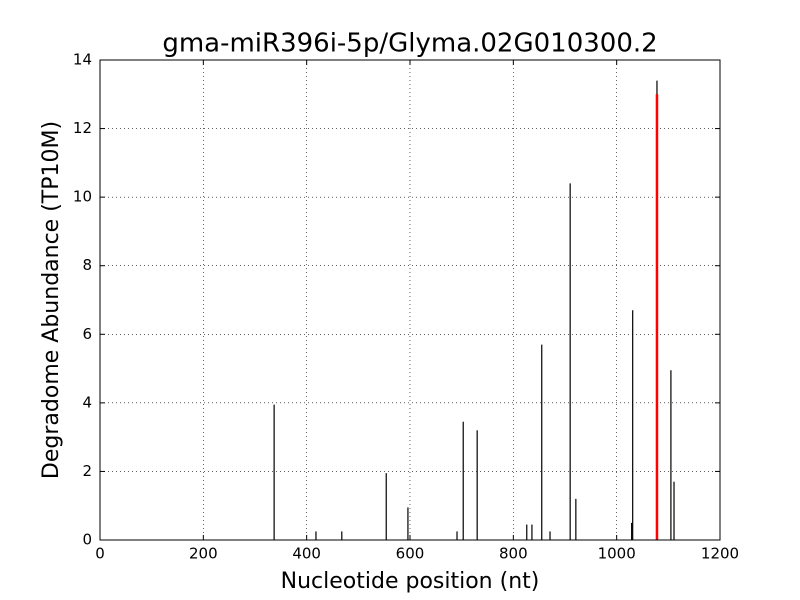  Describe the element at coordinates (617, 554) in the screenshot. I see `x-tick-label: 1000` at that location.